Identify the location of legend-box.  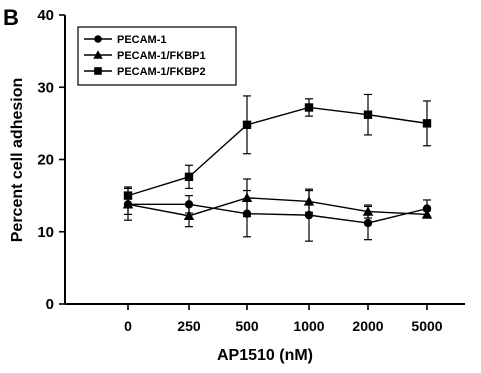
(157, 56).